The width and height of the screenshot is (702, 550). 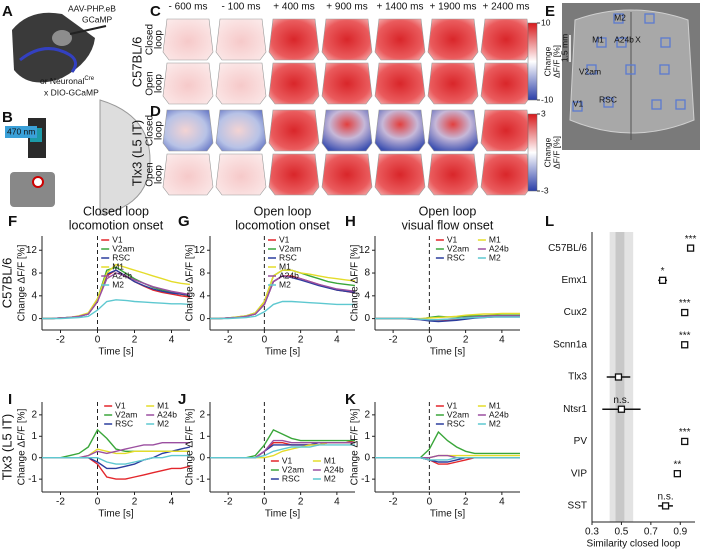 I want to click on alt-3: x DIO-GCaMP, so click(x=71, y=92).